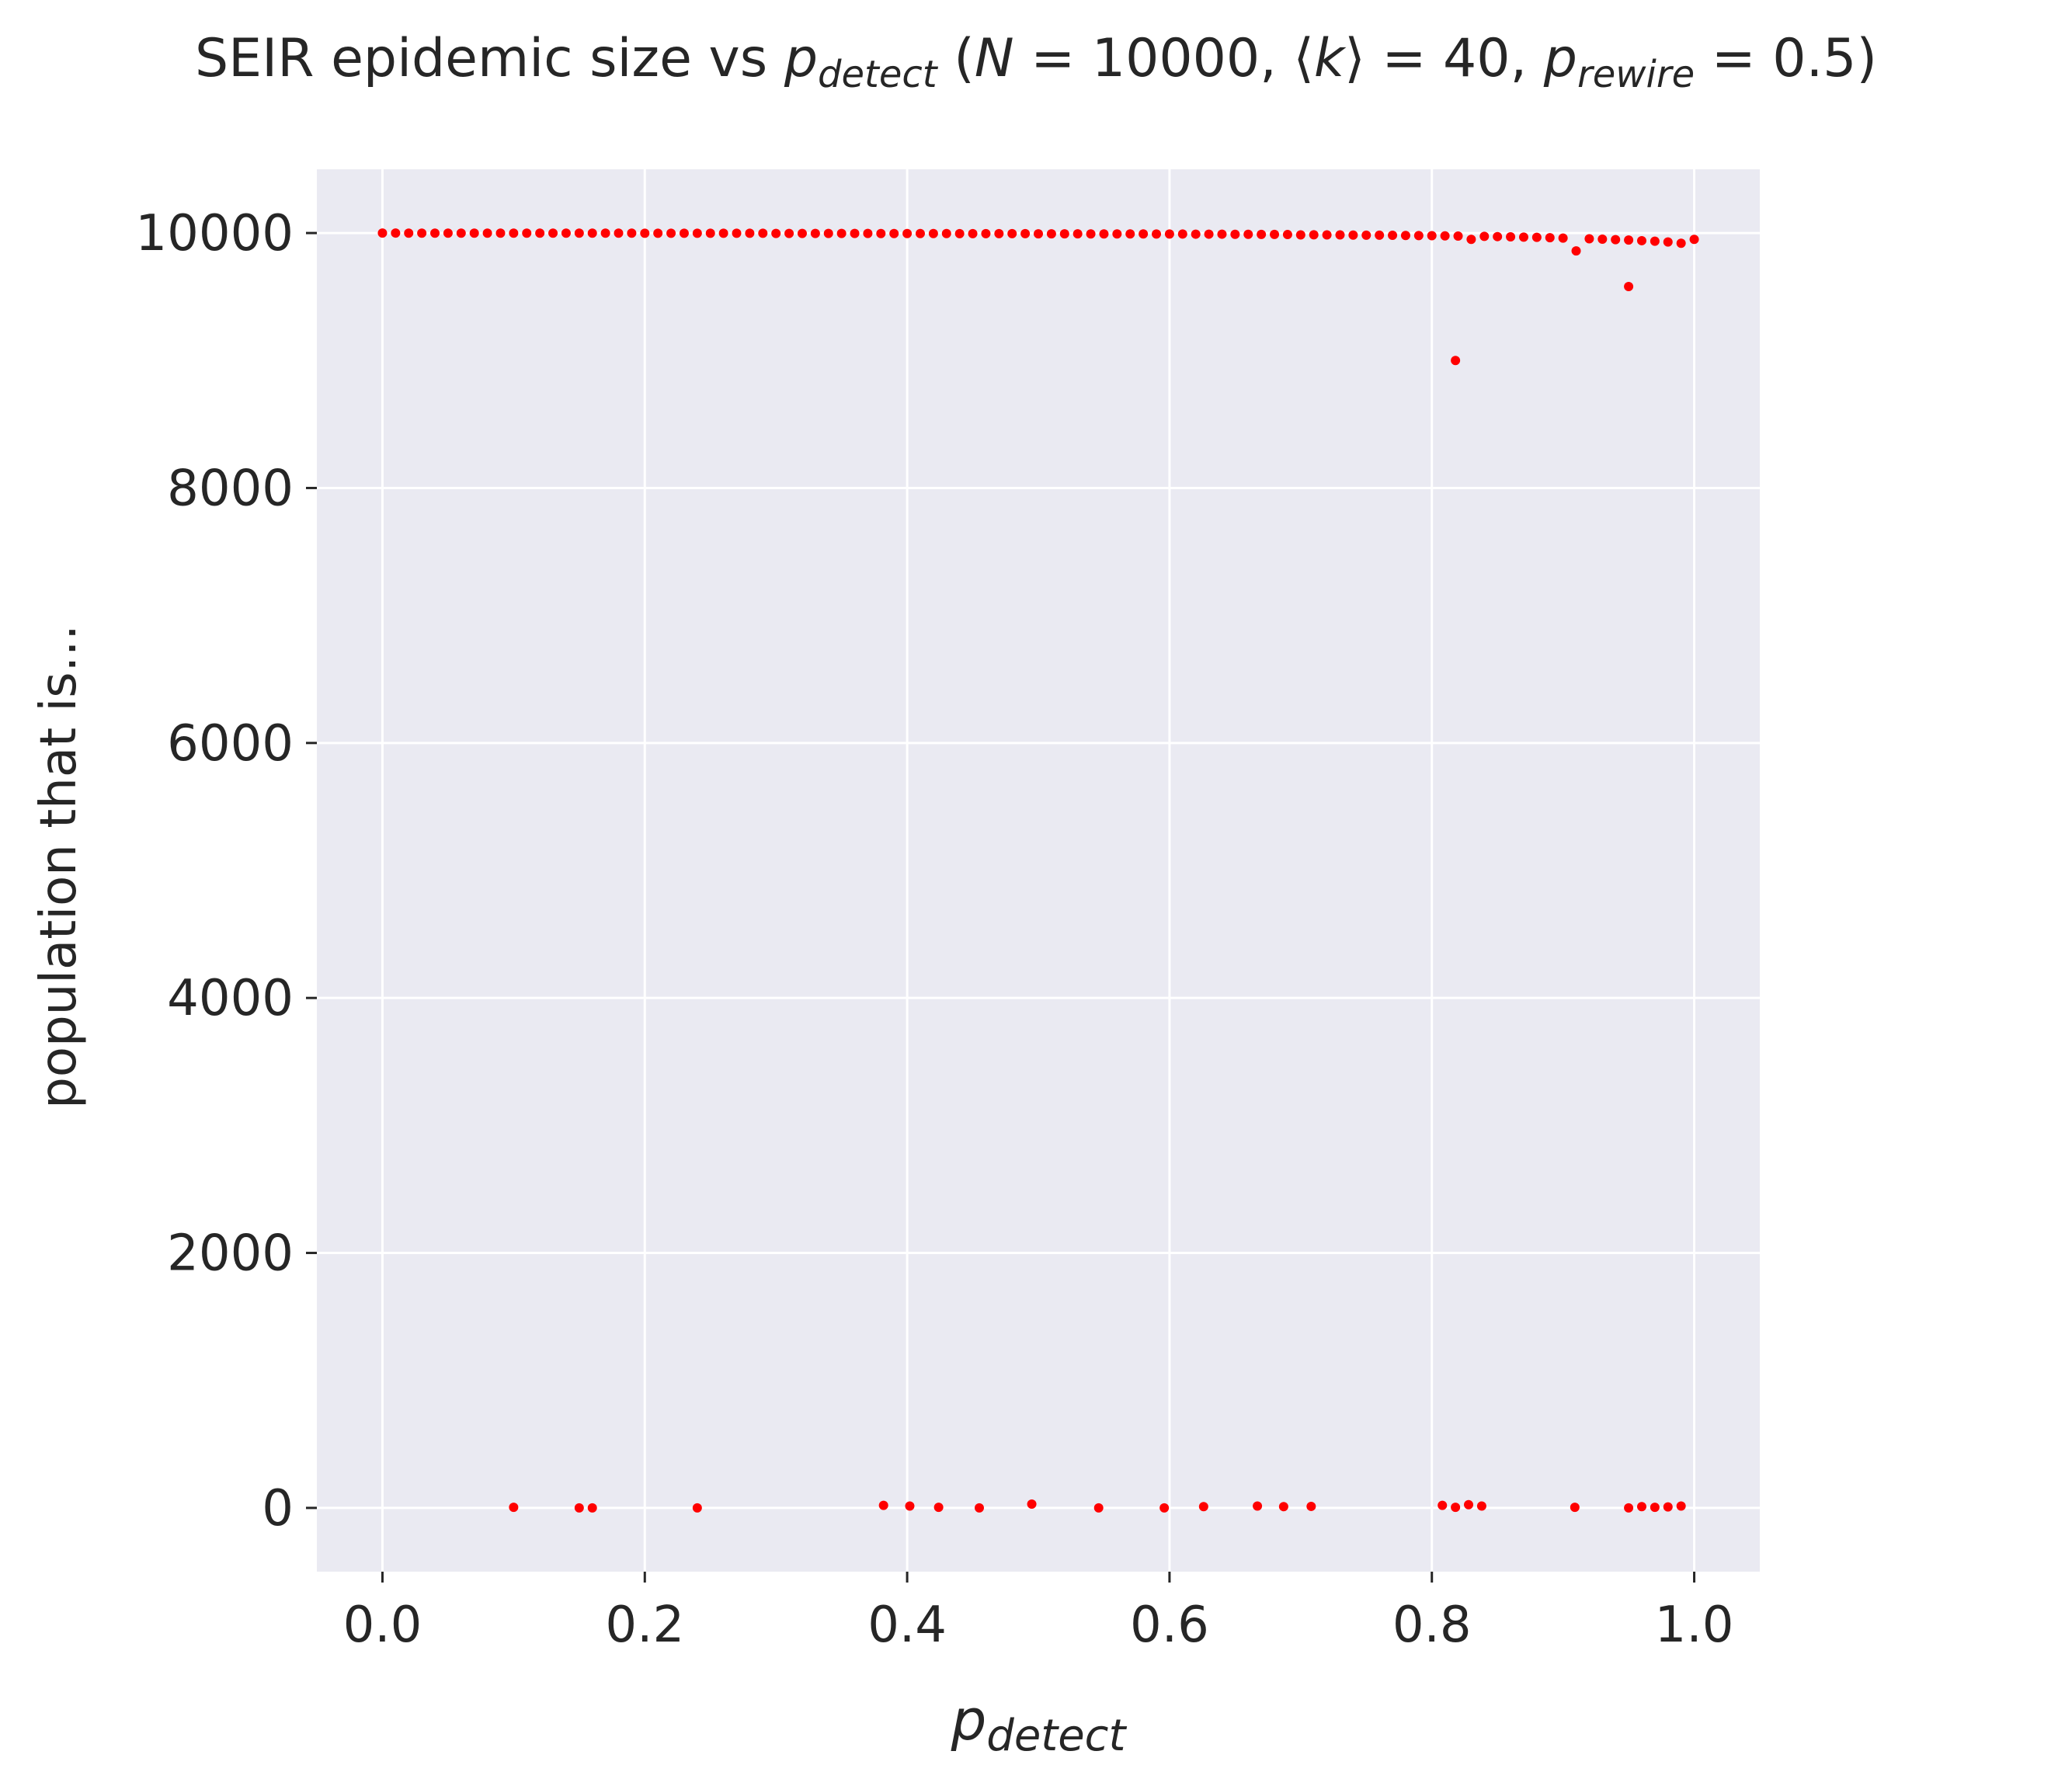  What do you see at coordinates (1786, 58) in the screenshot?
I see `title-close: = 0.5)` at bounding box center [1786, 58].